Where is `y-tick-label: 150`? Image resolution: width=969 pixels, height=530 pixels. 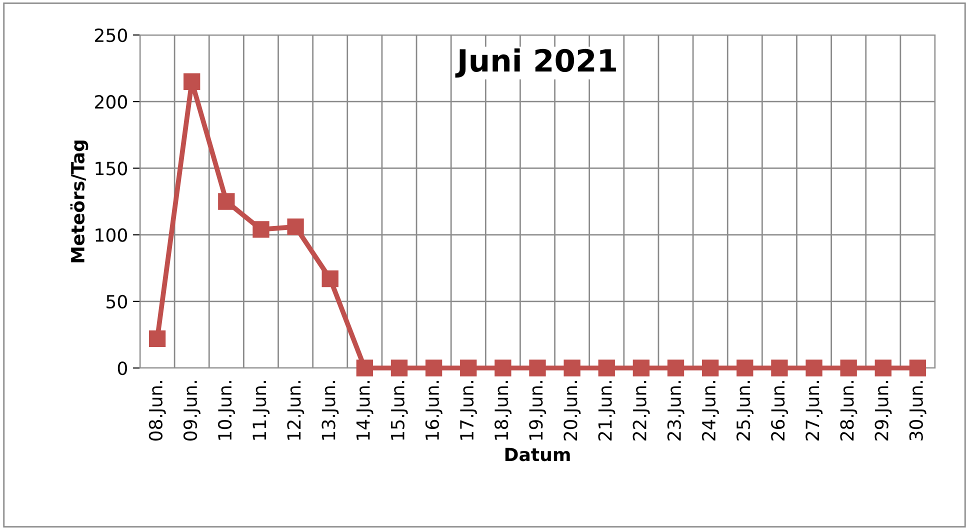
y-tick-label: 150 is located at coordinates (111, 169).